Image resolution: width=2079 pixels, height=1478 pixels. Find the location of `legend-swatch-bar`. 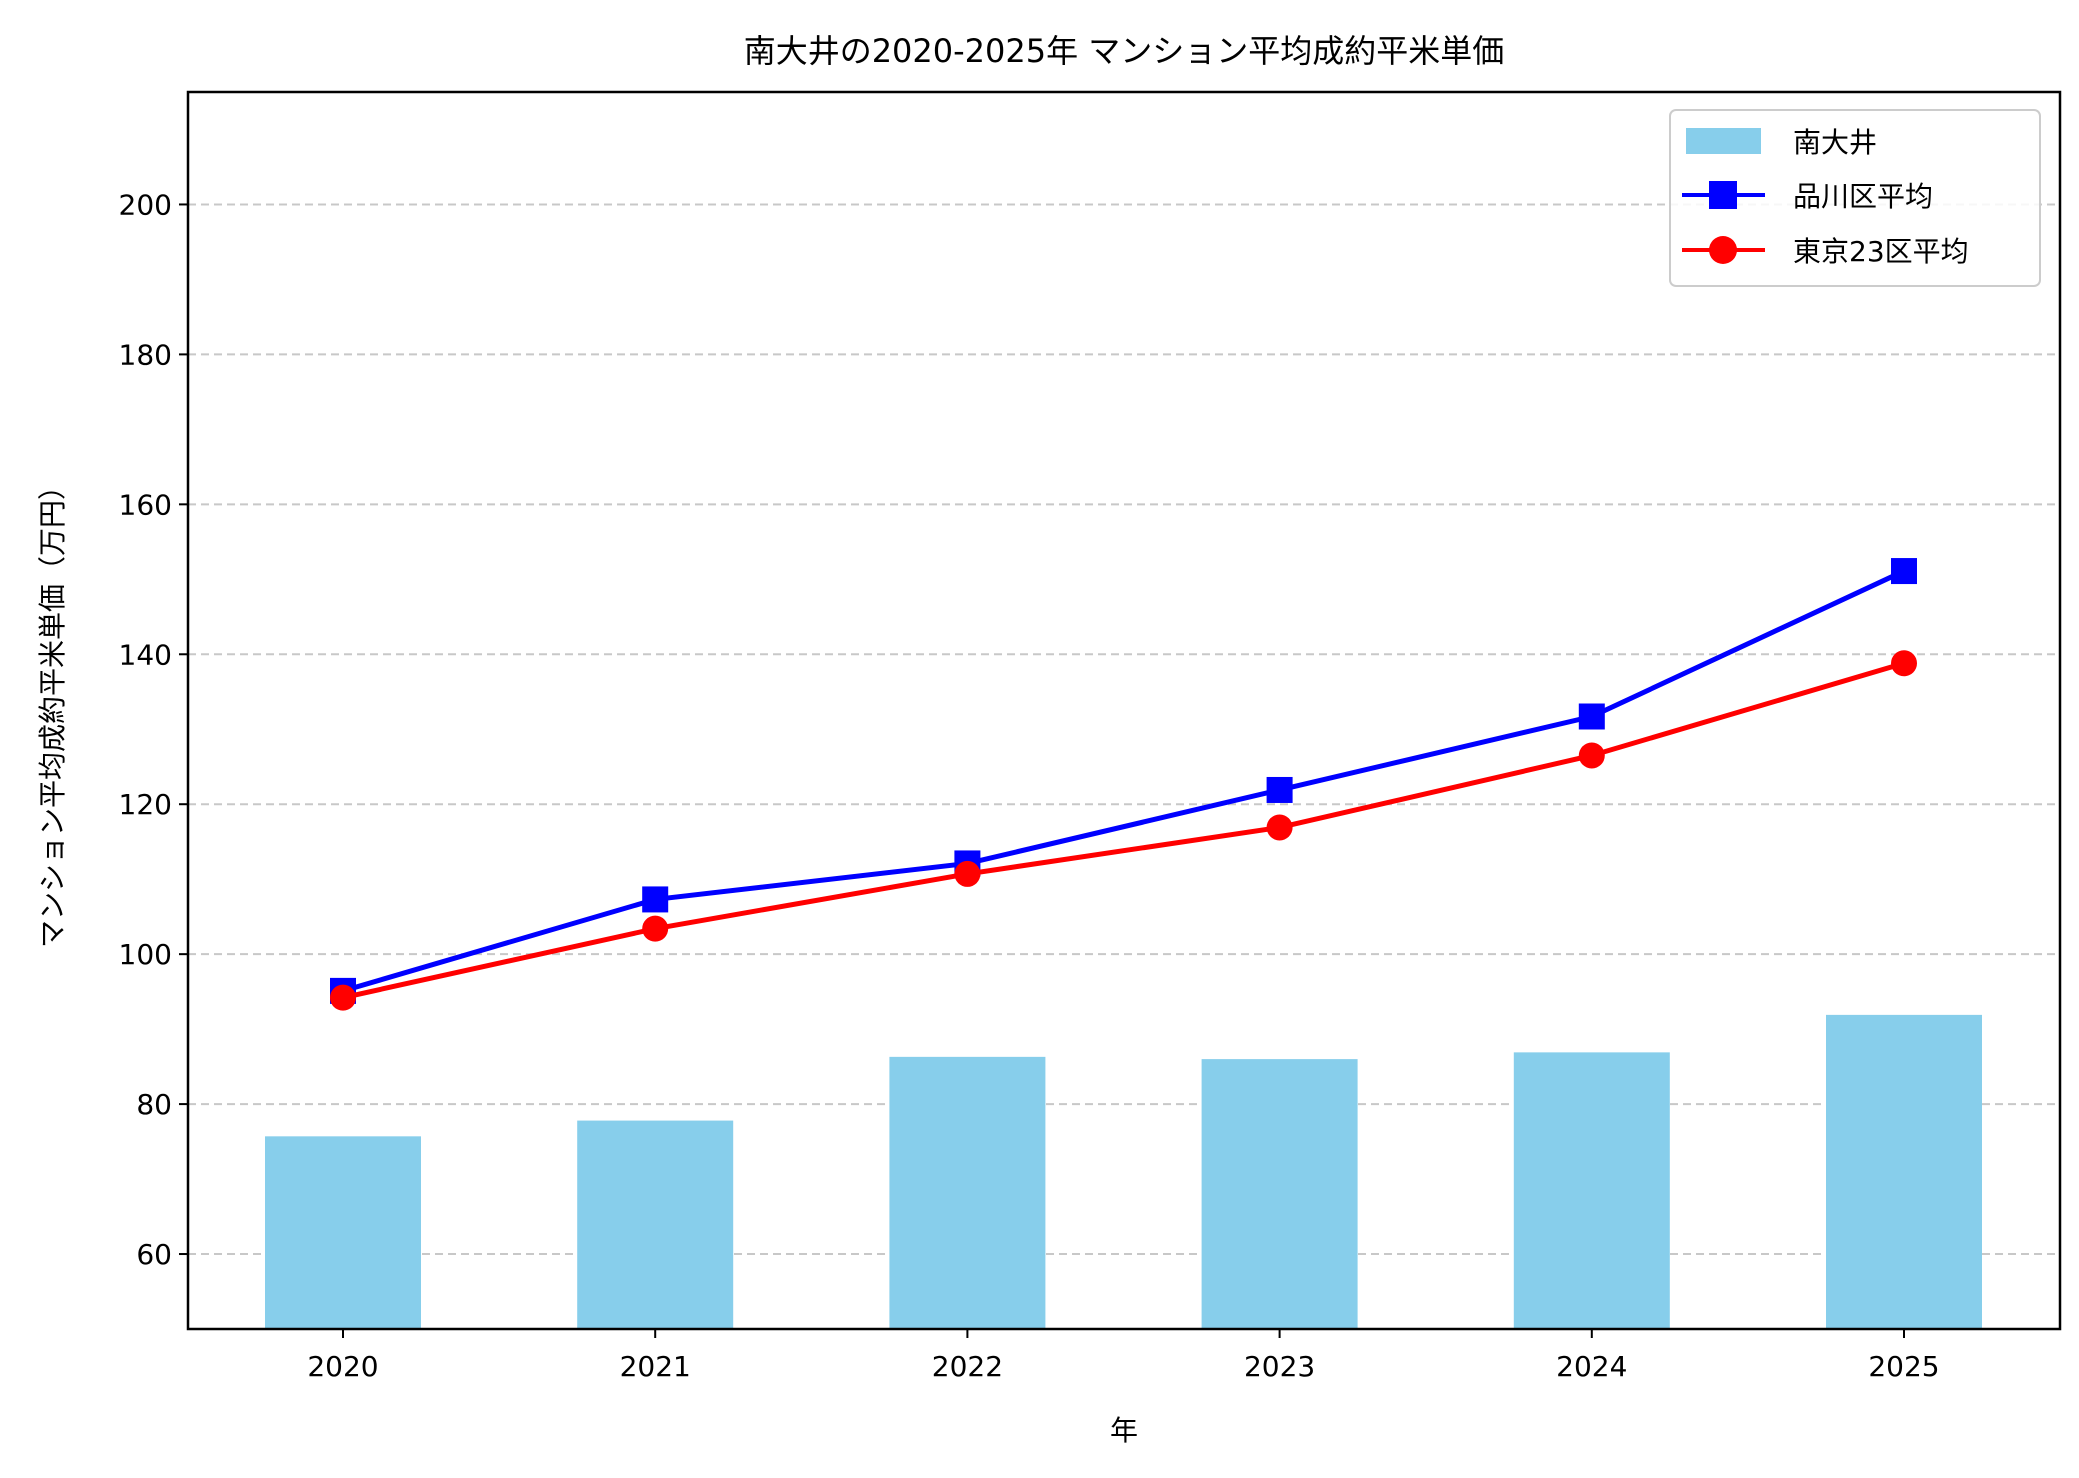

legend-swatch-bar is located at coordinates (1723, 141).